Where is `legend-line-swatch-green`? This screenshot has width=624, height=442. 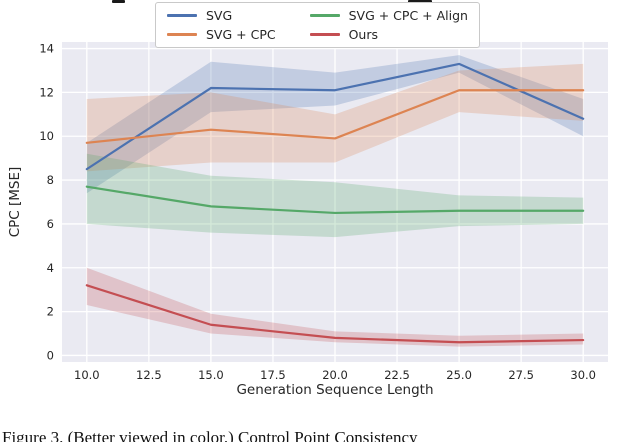
legend-line-swatch-green is located at coordinates (324, 15).